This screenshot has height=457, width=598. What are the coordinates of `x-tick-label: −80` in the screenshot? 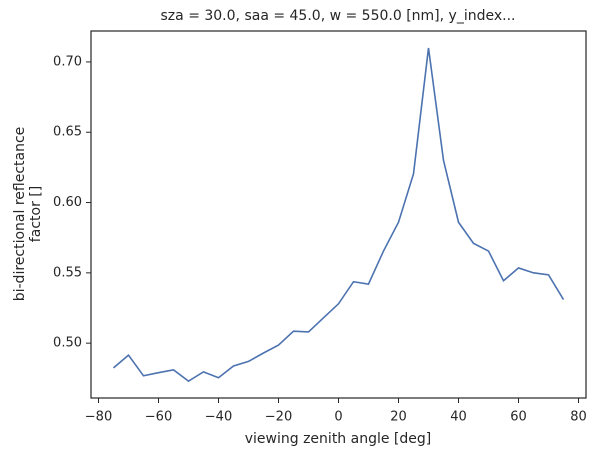 It's located at (98, 417).